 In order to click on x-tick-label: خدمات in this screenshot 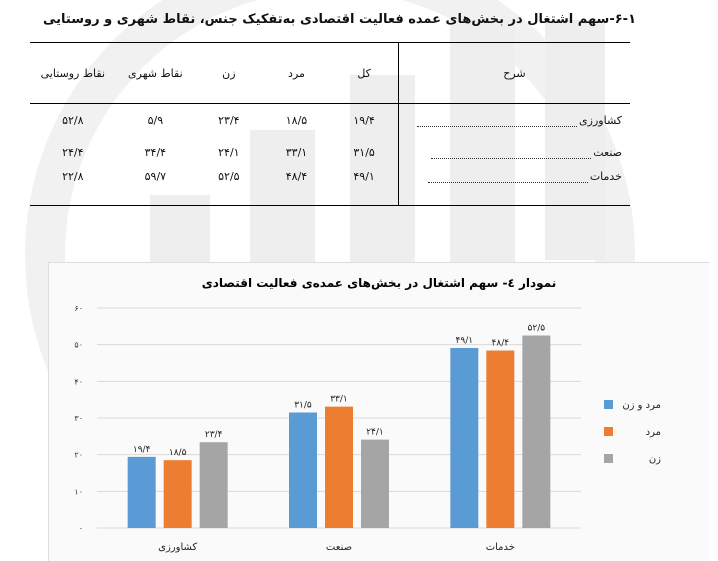, I will do `click(500, 547)`.